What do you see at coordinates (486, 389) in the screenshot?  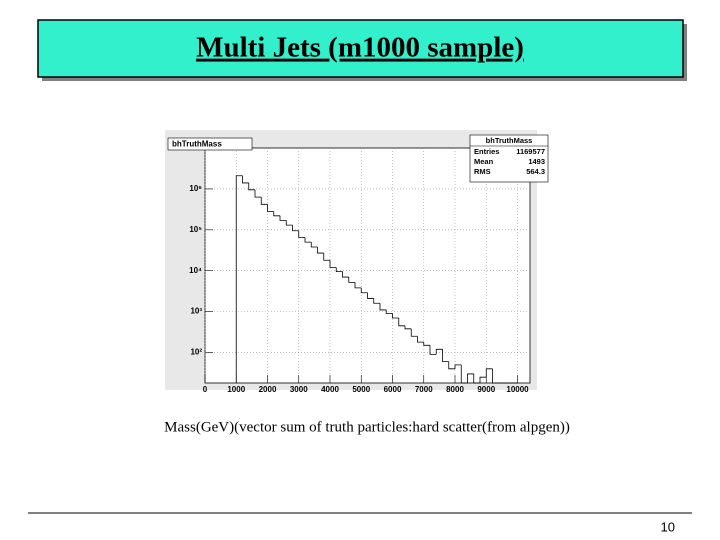 I see `x-tick-label: 9000` at bounding box center [486, 389].